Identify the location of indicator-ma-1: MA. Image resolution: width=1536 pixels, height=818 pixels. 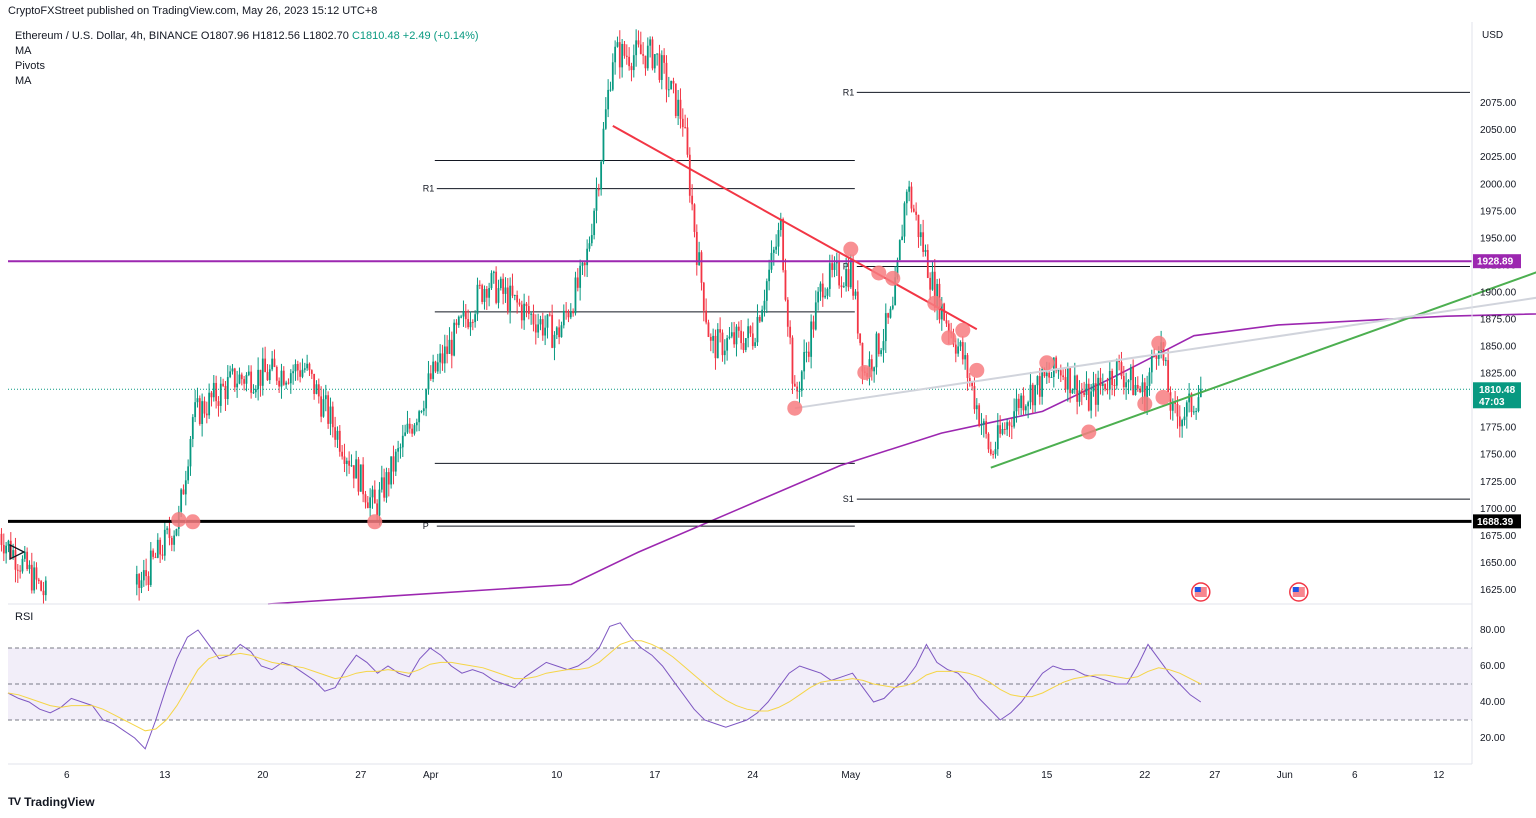
(23, 51).